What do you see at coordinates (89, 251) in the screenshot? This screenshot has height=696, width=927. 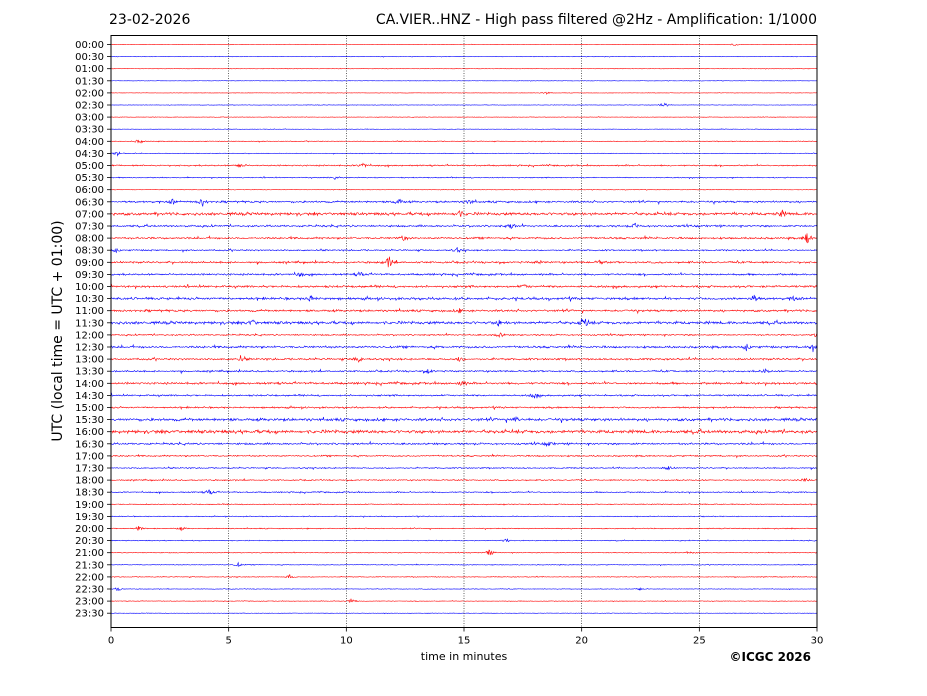 I see `y-tick-label: 08:30` at bounding box center [89, 251].